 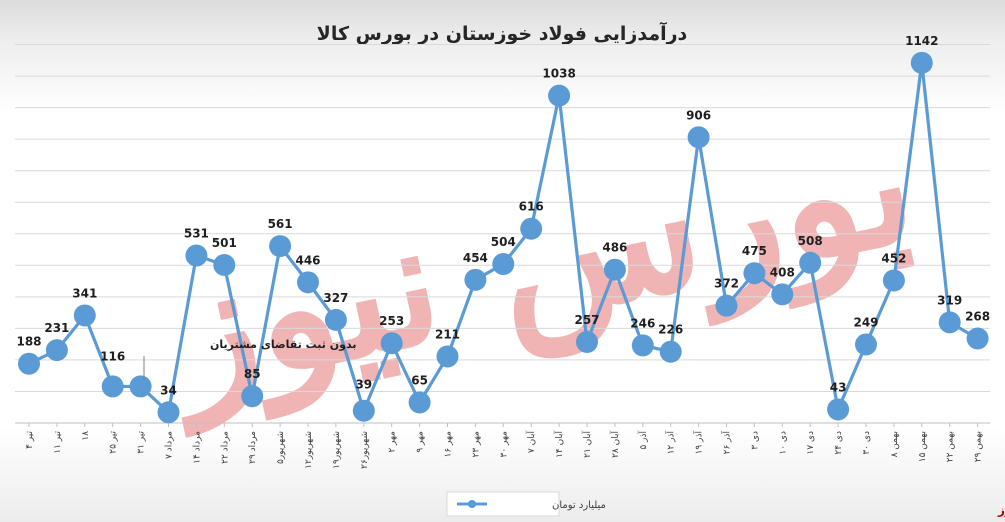 I want to click on data-label: 327, so click(x=335, y=298).